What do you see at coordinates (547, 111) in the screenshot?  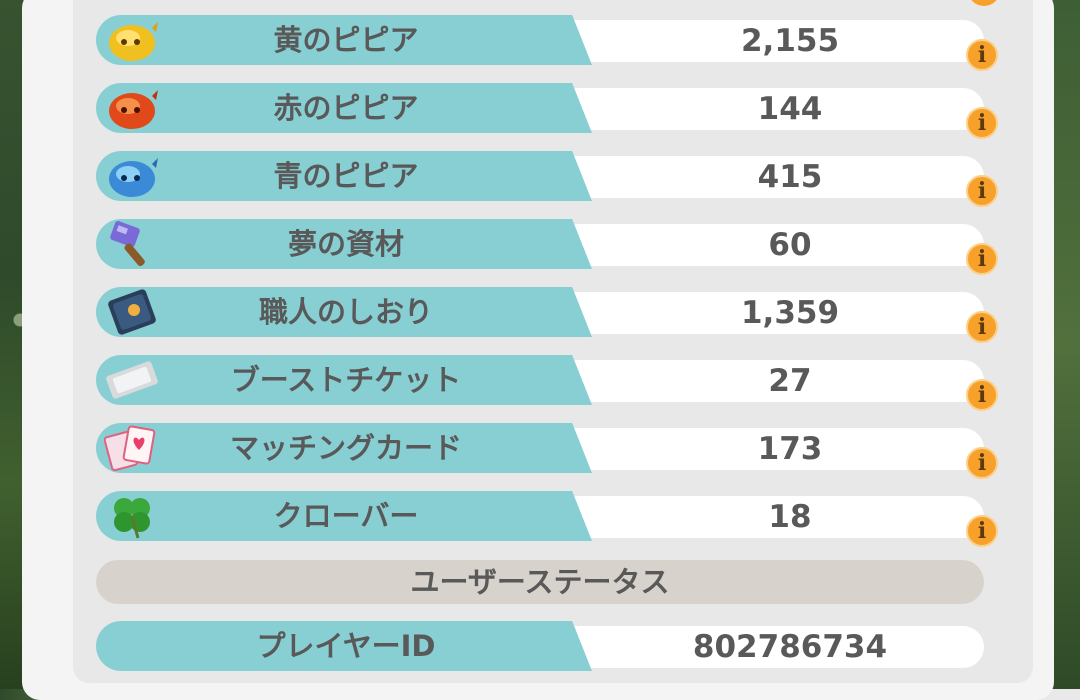 I see `item-row-red-pipia: 赤のピピア 144 i` at bounding box center [547, 111].